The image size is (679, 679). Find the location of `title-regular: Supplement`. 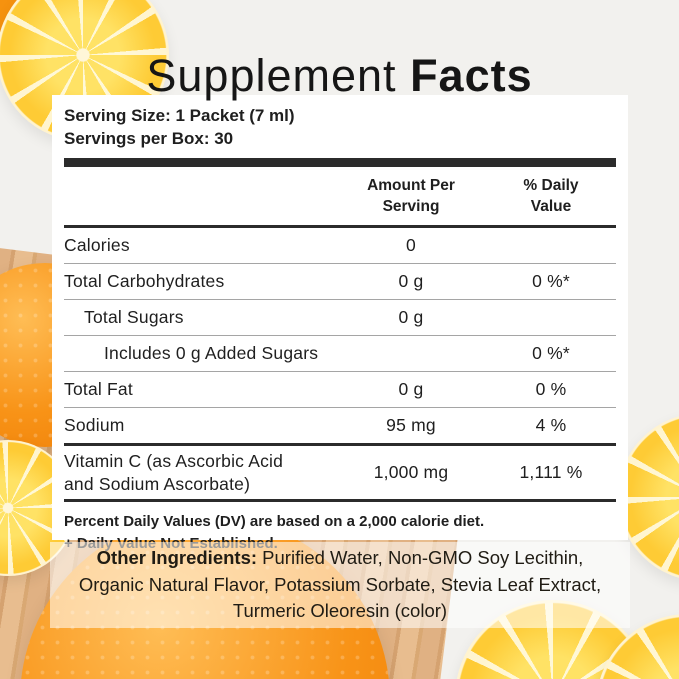

title-regular: Supplement is located at coordinates (271, 76).